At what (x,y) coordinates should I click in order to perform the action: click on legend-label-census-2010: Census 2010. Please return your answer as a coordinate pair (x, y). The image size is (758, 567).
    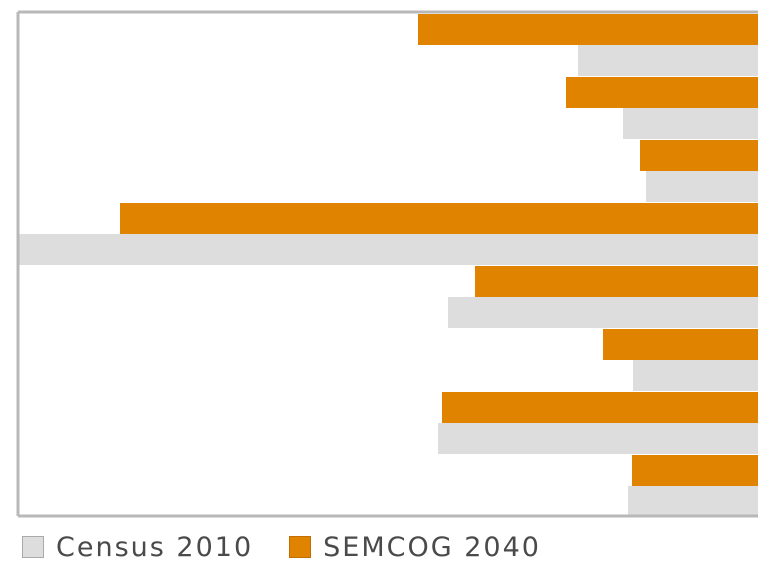
    Looking at the image, I should click on (155, 547).